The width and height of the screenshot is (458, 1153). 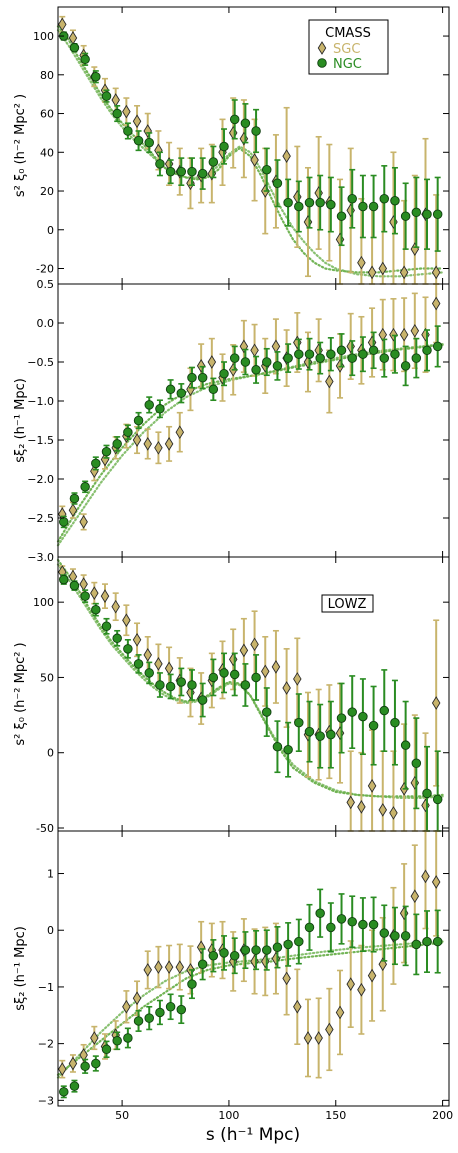 I want to click on y-tick-label: −0.5, so click(x=40, y=362).